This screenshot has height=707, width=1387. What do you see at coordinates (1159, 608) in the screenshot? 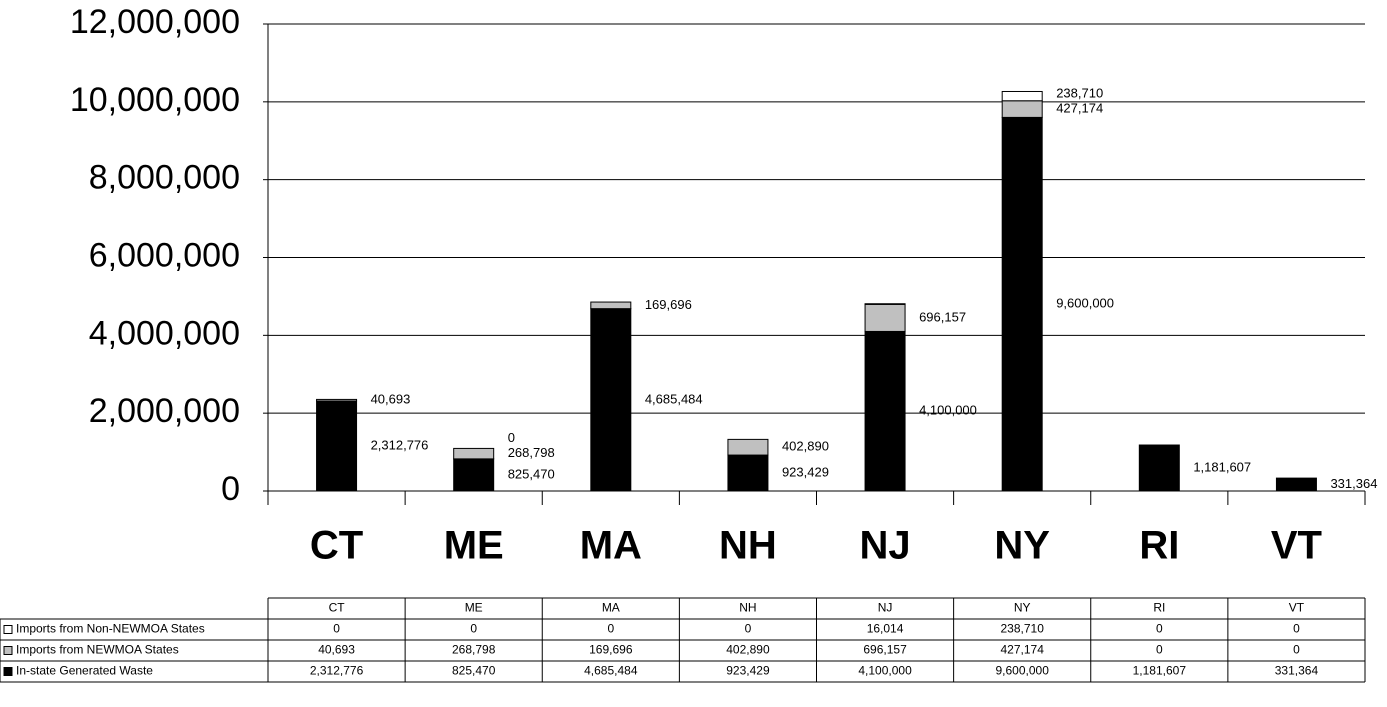
I see `table-header: RI` at bounding box center [1159, 608].